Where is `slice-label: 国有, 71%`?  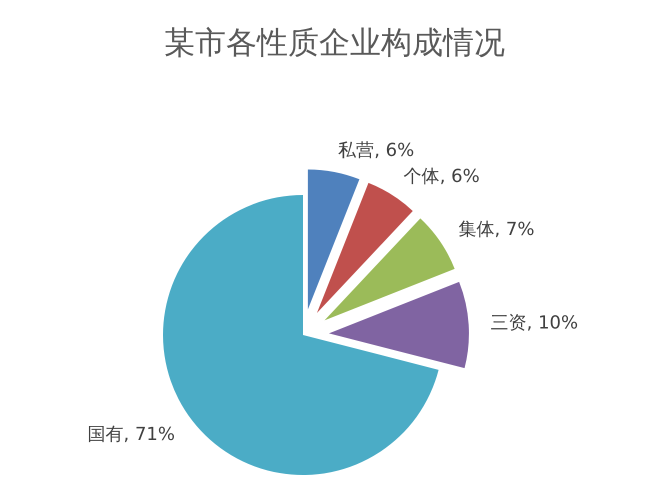 slice-label: 国有, 71% is located at coordinates (131, 434).